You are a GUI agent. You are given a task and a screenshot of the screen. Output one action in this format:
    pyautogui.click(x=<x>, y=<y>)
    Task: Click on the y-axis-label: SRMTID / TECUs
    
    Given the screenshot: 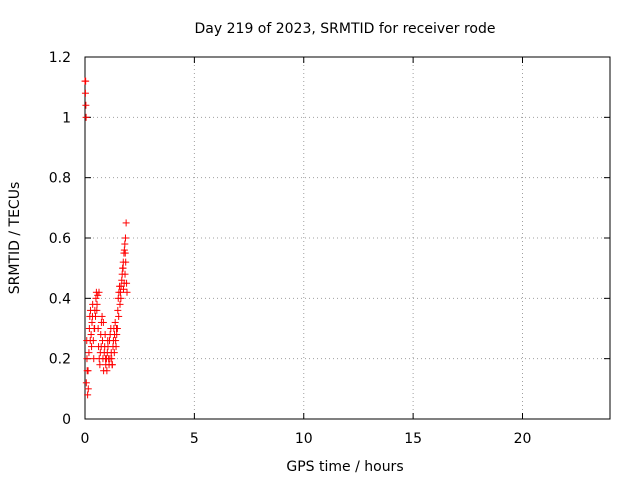 What is the action you would take?
    pyautogui.click(x=15, y=238)
    